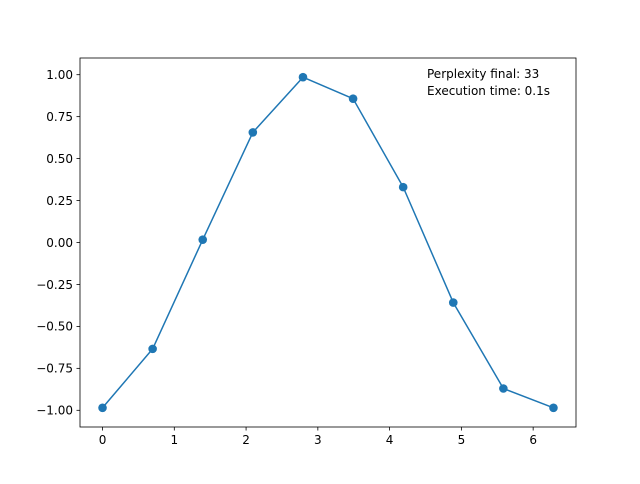  What do you see at coordinates (103, 440) in the screenshot?
I see `x-tick-label: 0` at bounding box center [103, 440].